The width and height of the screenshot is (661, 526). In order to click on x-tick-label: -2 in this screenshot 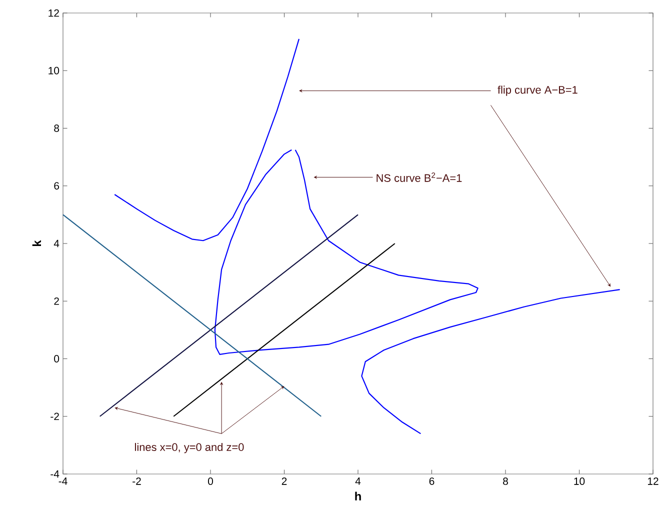, I will do `click(136, 481)`.